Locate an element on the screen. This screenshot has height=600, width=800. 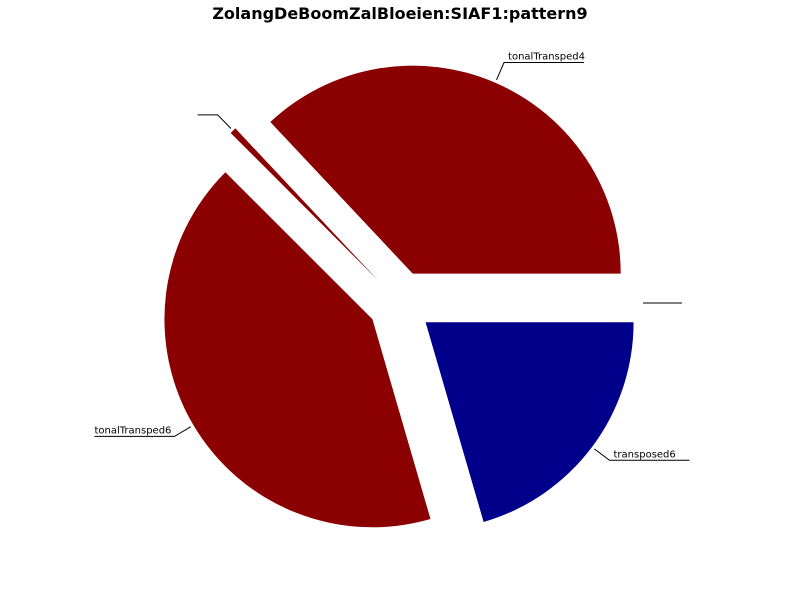
slice-label-tonaltransped4: tonalTransped4 is located at coordinates (546, 57).